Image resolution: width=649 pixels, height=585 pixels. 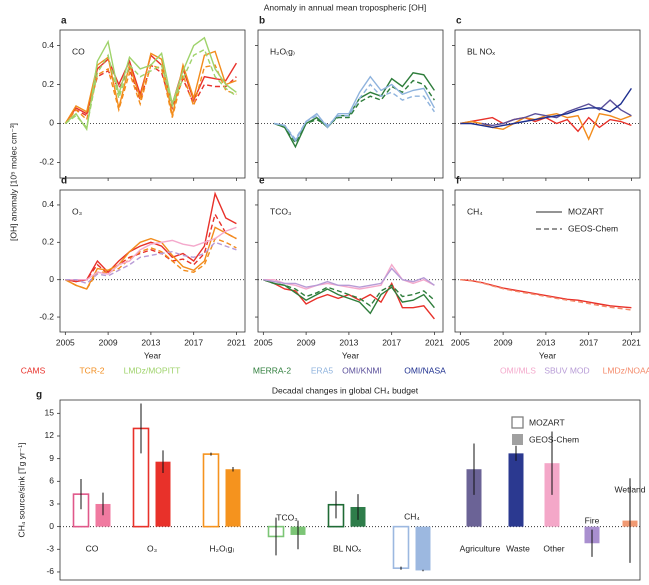 What do you see at coordinates (78, 51) in the screenshot?
I see `panel-title: CO` at bounding box center [78, 51].